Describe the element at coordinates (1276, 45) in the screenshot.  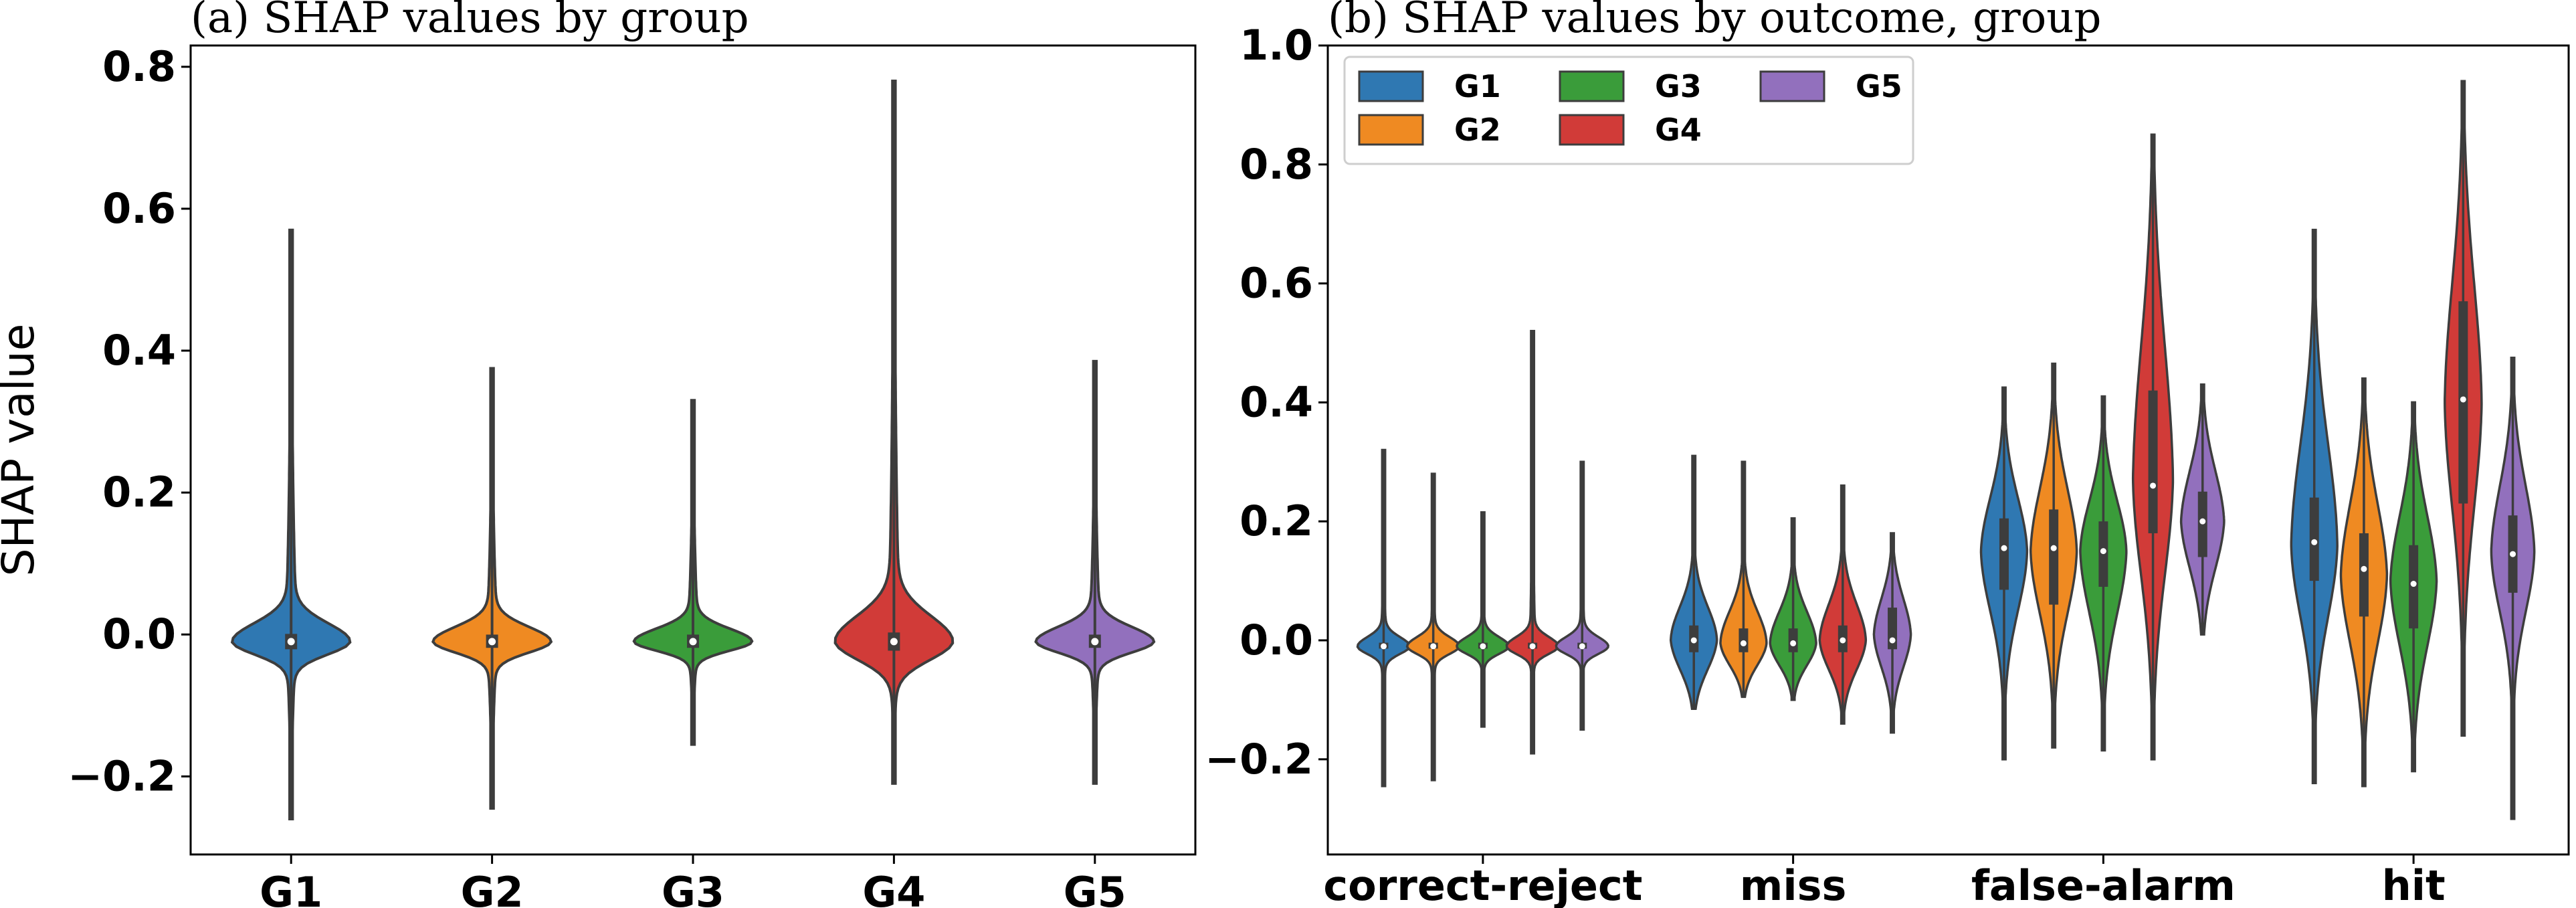
I see `y-tick-label: 1.0` at that location.